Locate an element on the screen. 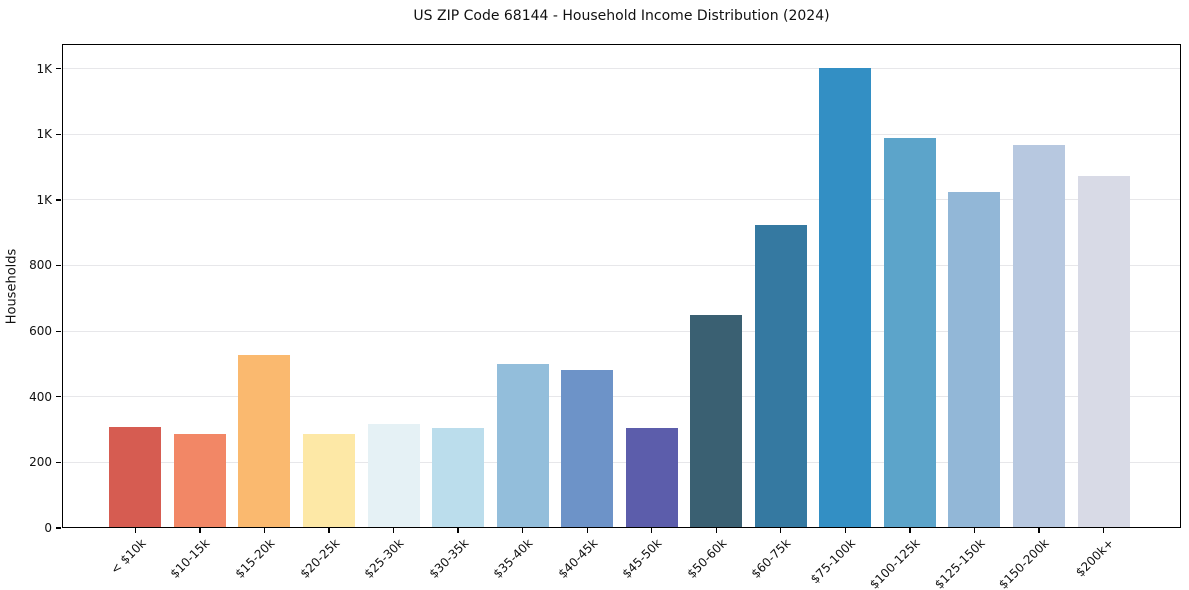 The width and height of the screenshot is (1189, 590). y-tick-label: 600 is located at coordinates (40, 331).